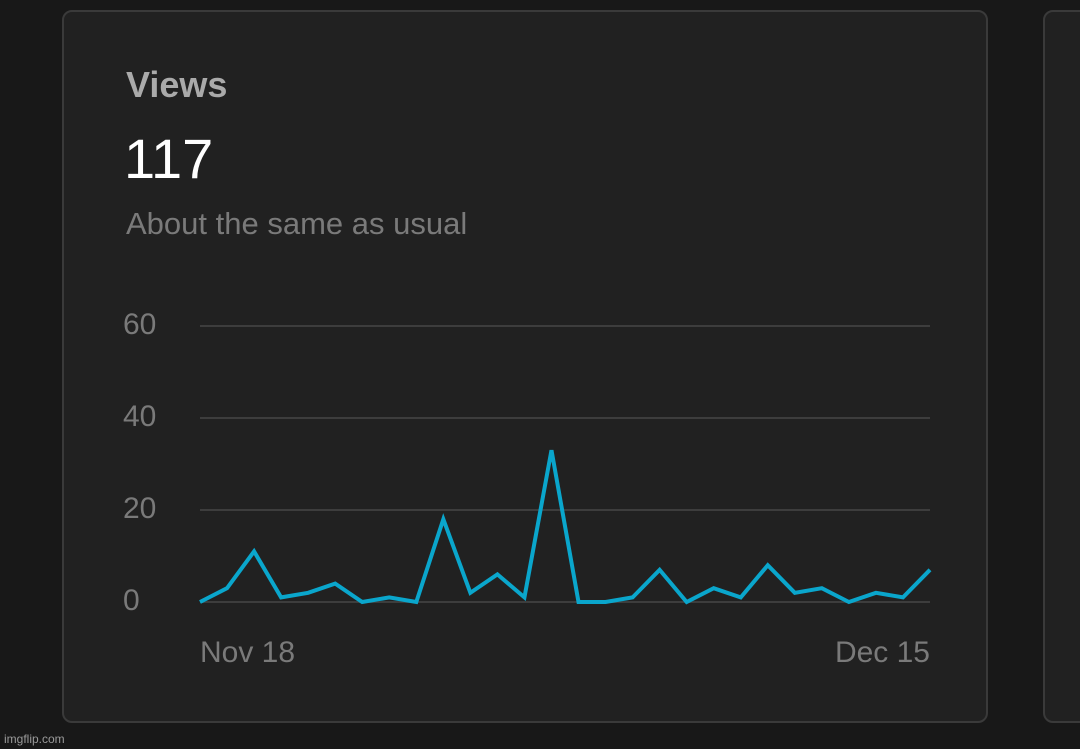  I want to click on card-subtitle: About the same as usual, so click(297, 223).